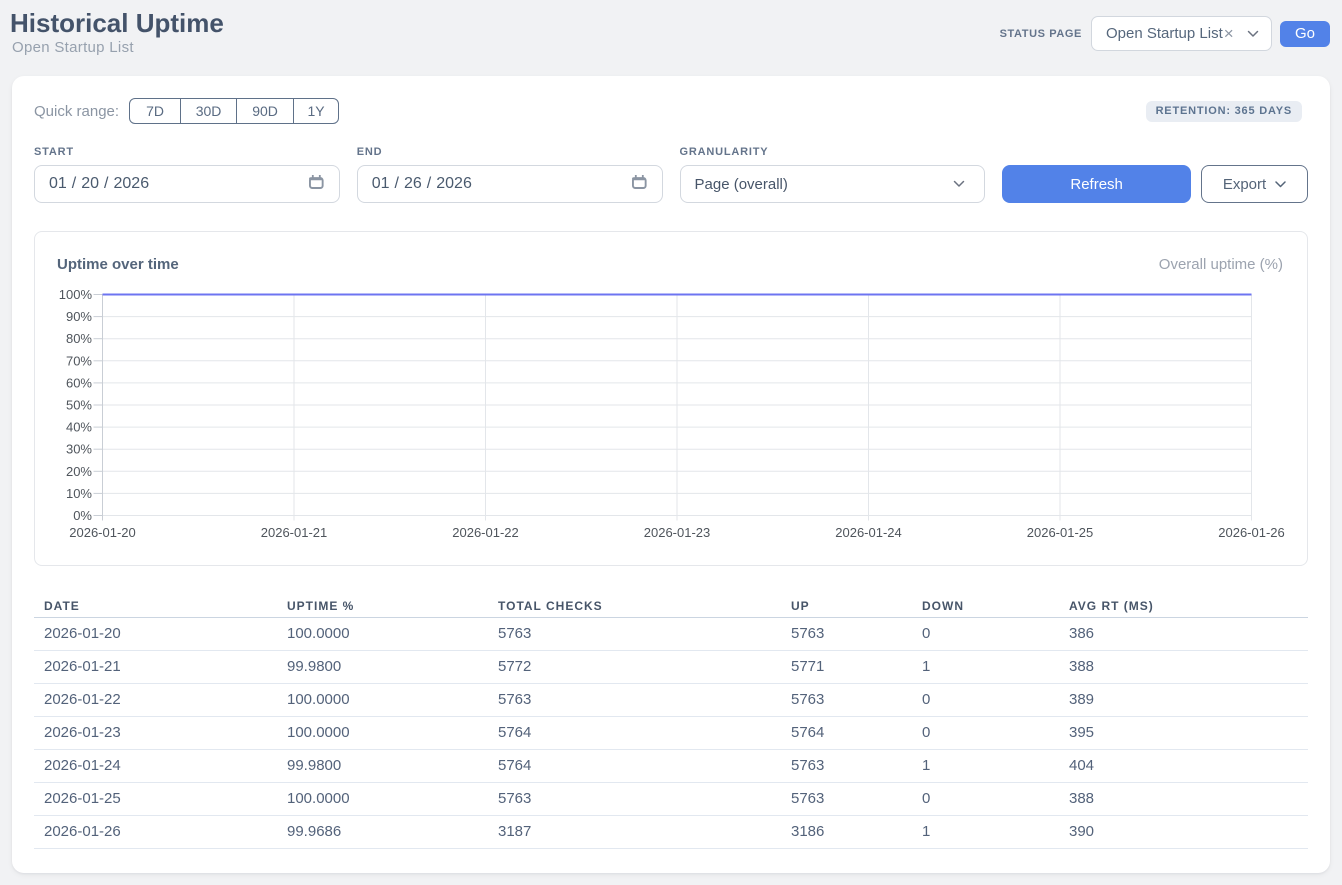  Describe the element at coordinates (485, 532) in the screenshot. I see `svg-text: 2026-01-22` at that location.